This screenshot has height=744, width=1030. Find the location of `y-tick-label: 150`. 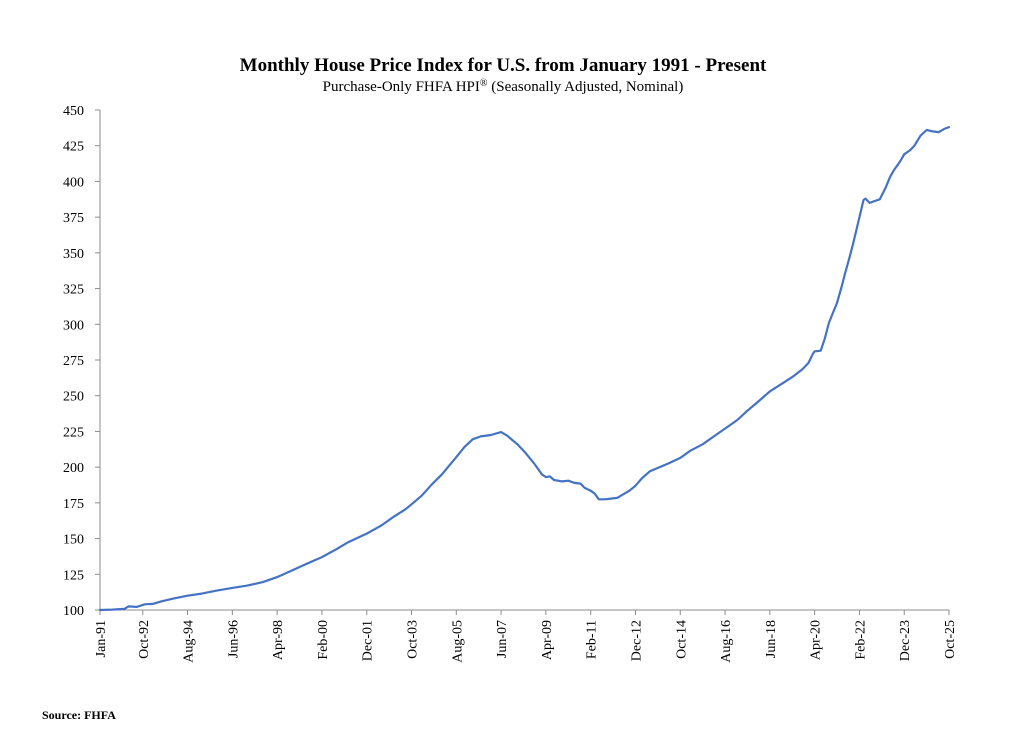

y-tick-label: 150 is located at coordinates (73, 540).